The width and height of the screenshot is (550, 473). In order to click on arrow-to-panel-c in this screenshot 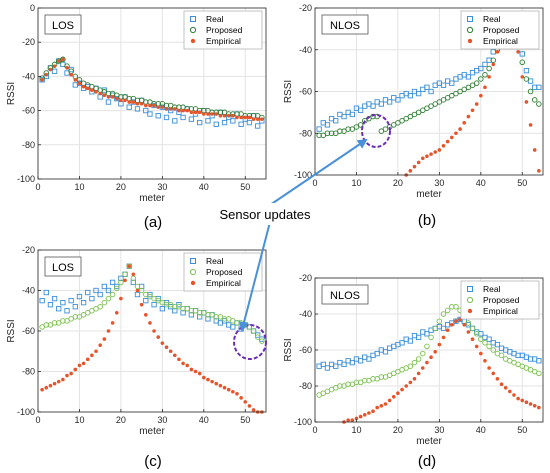, I will do `click(255, 276)`.